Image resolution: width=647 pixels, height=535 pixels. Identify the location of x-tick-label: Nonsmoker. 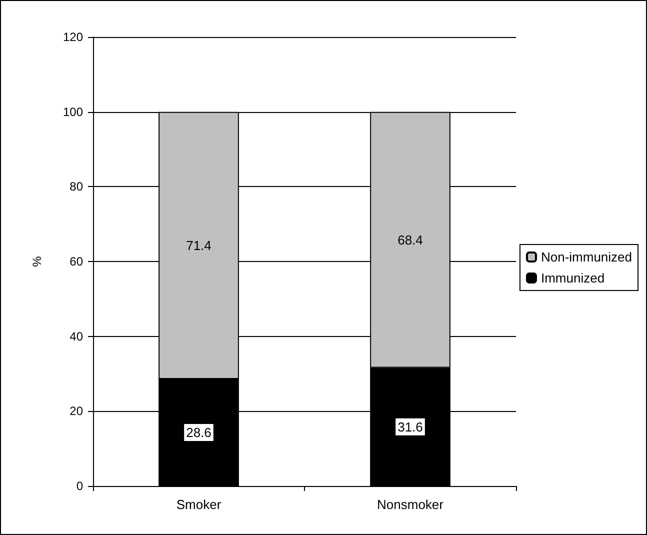
(410, 504).